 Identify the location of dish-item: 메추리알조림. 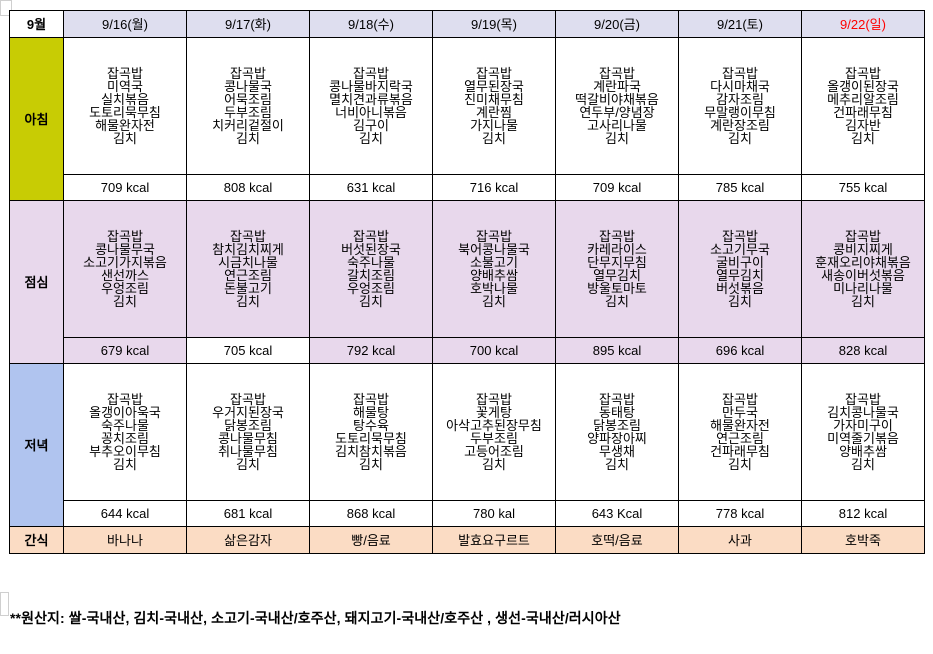
(863, 99).